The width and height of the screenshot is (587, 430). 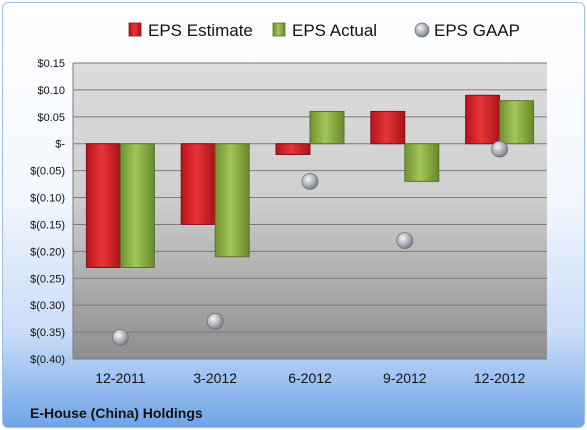 What do you see at coordinates (47, 306) in the screenshot?
I see `y-tick-label: $(0.30)` at bounding box center [47, 306].